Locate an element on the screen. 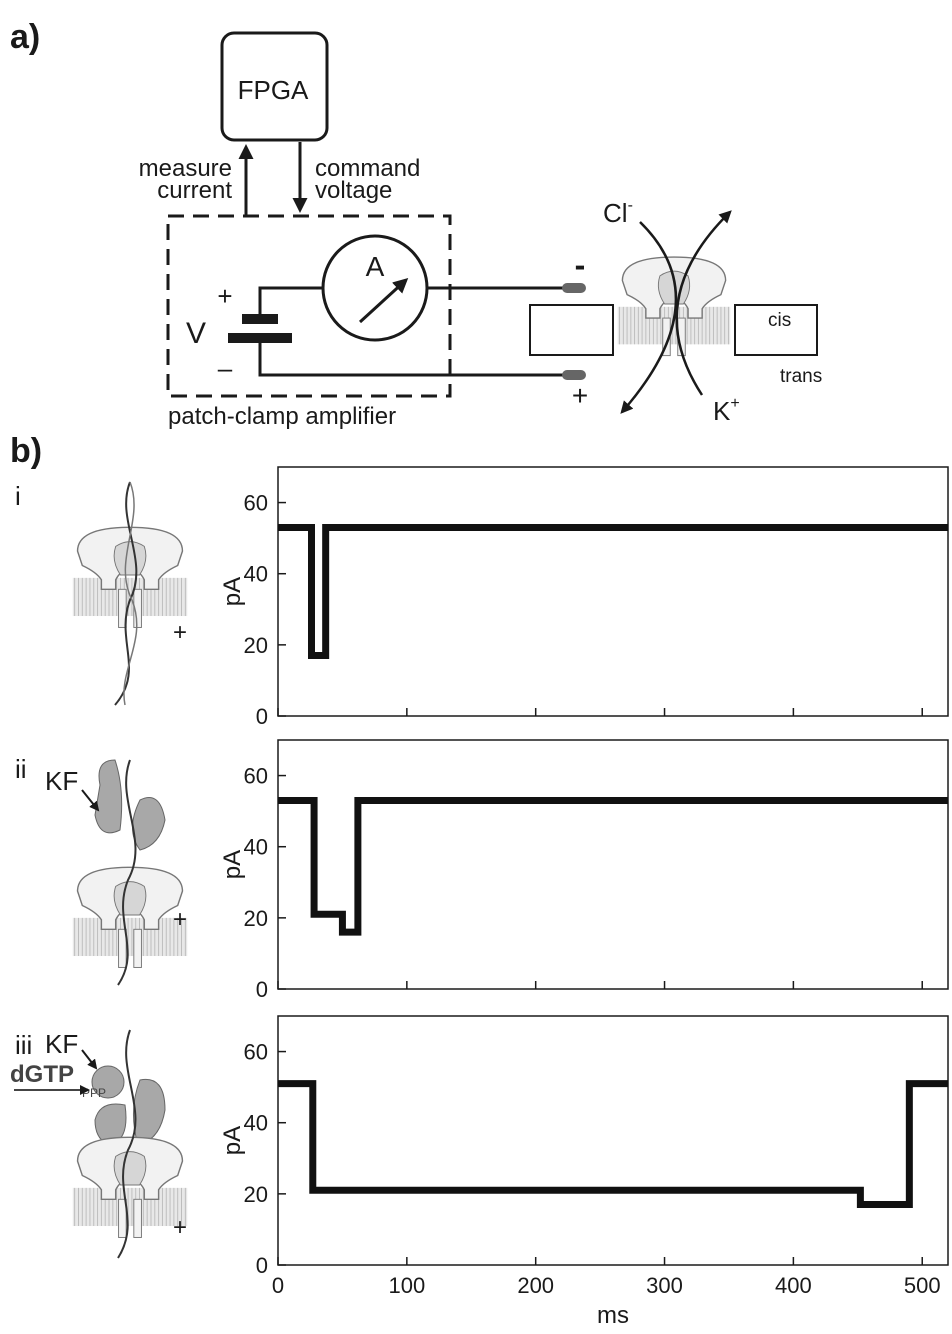 This screenshot has width=952, height=1334. ammeter is located at coordinates (375, 288).